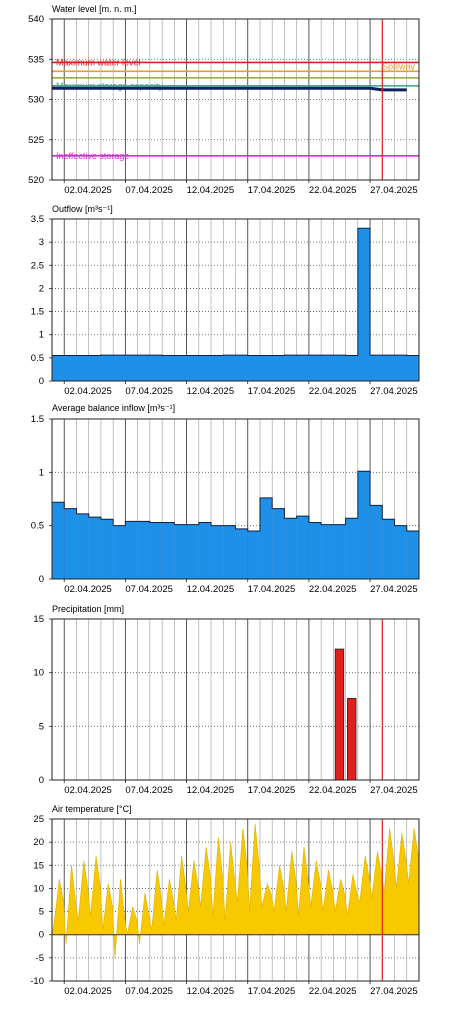 Image resolution: width=450 pixels, height=1010 pixels. What do you see at coordinates (36, 140) in the screenshot?
I see `y-tick-label: 525` at bounding box center [36, 140].